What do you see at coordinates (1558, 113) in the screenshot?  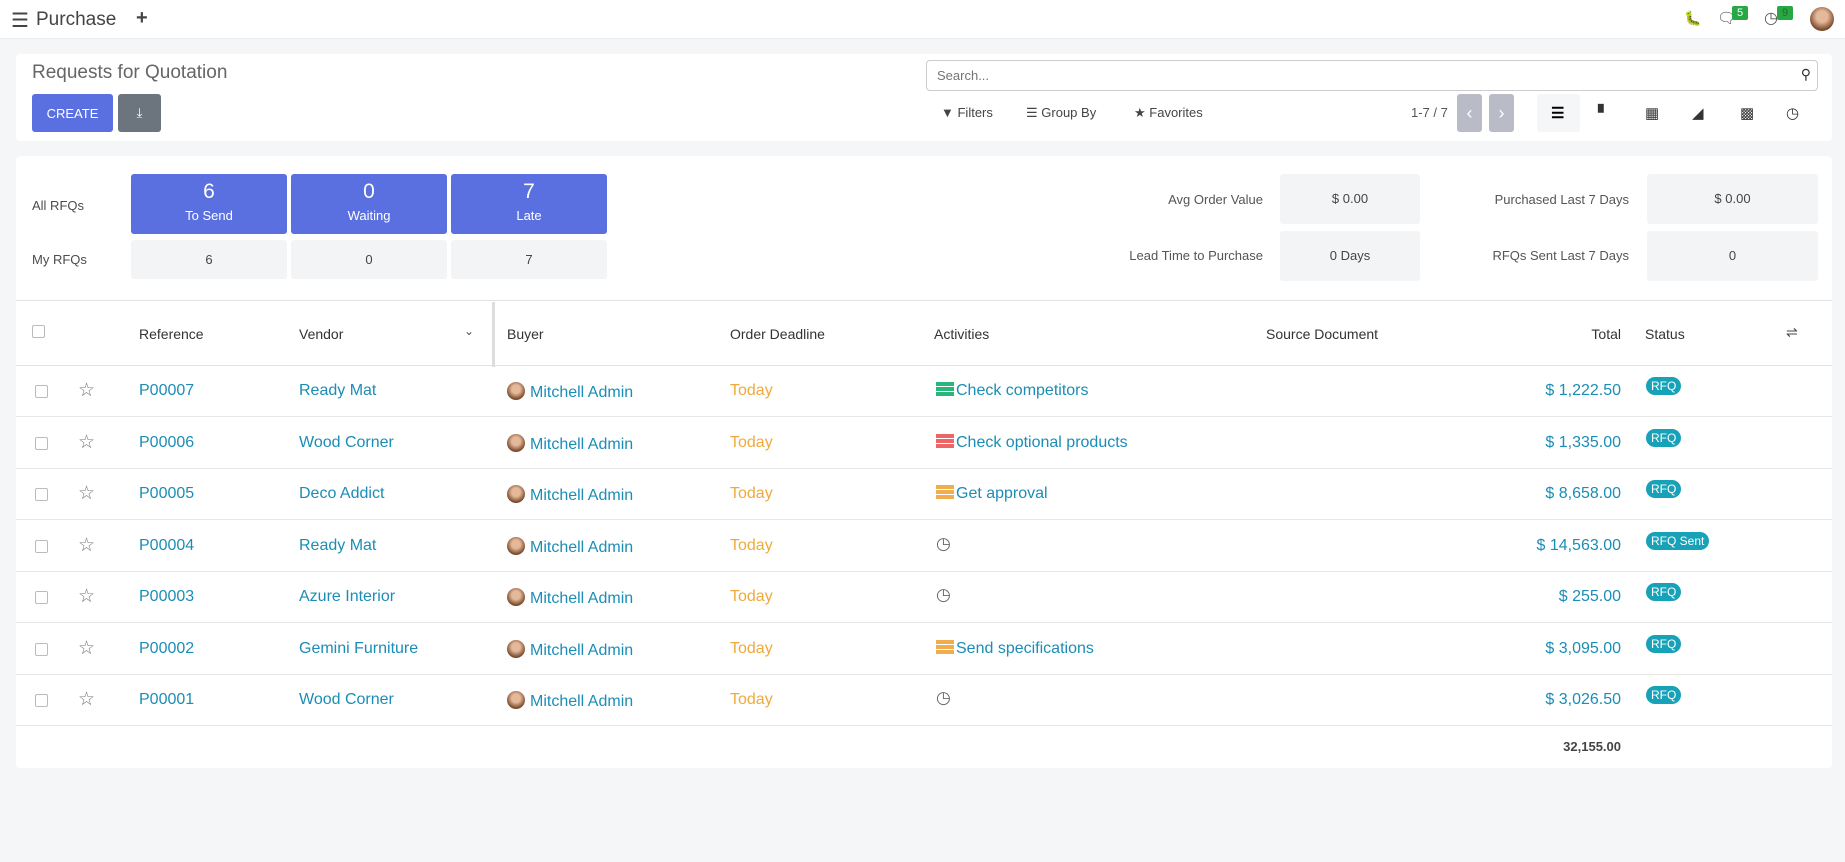 I see `list-view-icon: ☰` at bounding box center [1558, 113].